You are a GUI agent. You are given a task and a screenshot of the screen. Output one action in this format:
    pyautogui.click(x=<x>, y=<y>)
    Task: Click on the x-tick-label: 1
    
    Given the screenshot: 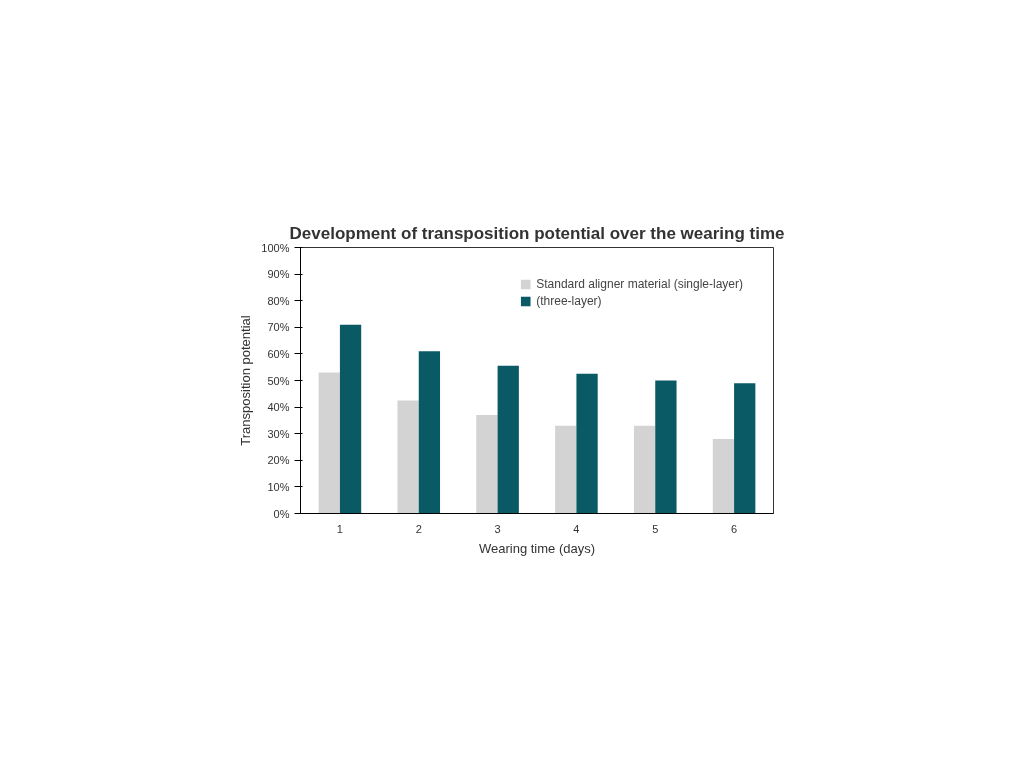 What is the action you would take?
    pyautogui.click(x=339, y=528)
    